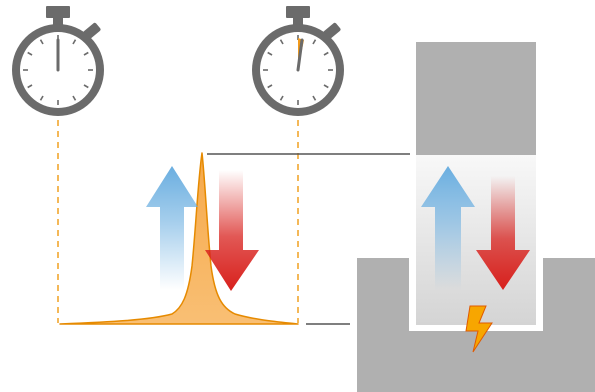 This screenshot has height=392, width=595. Describe the element at coordinates (172, 228) in the screenshot. I see `arrow-up-left` at that location.